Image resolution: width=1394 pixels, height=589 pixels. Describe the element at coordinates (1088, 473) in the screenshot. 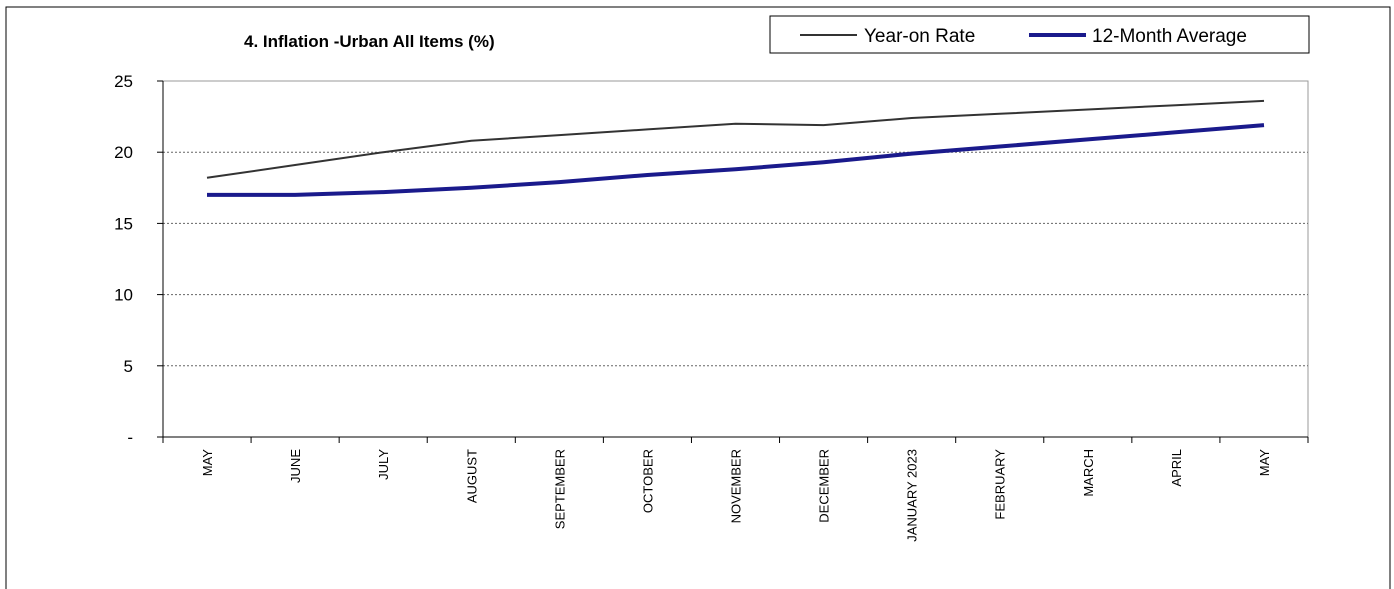

I see `x-tick-label: MARCH` at that location.